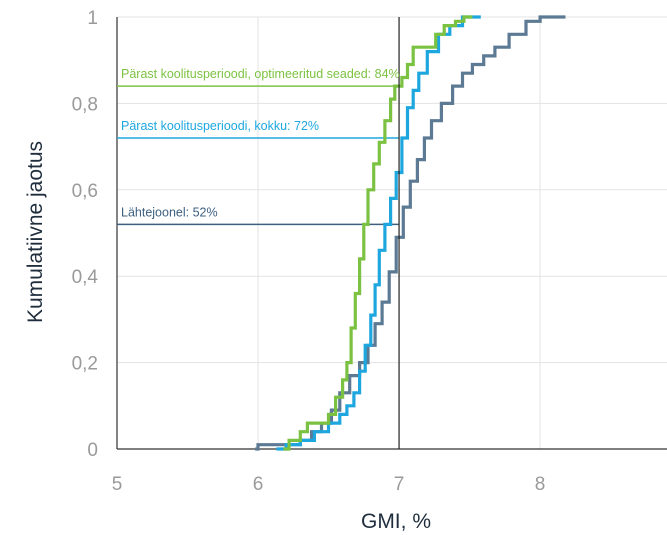  What do you see at coordinates (117, 484) in the screenshot?
I see `x-tick-label: 5` at bounding box center [117, 484].